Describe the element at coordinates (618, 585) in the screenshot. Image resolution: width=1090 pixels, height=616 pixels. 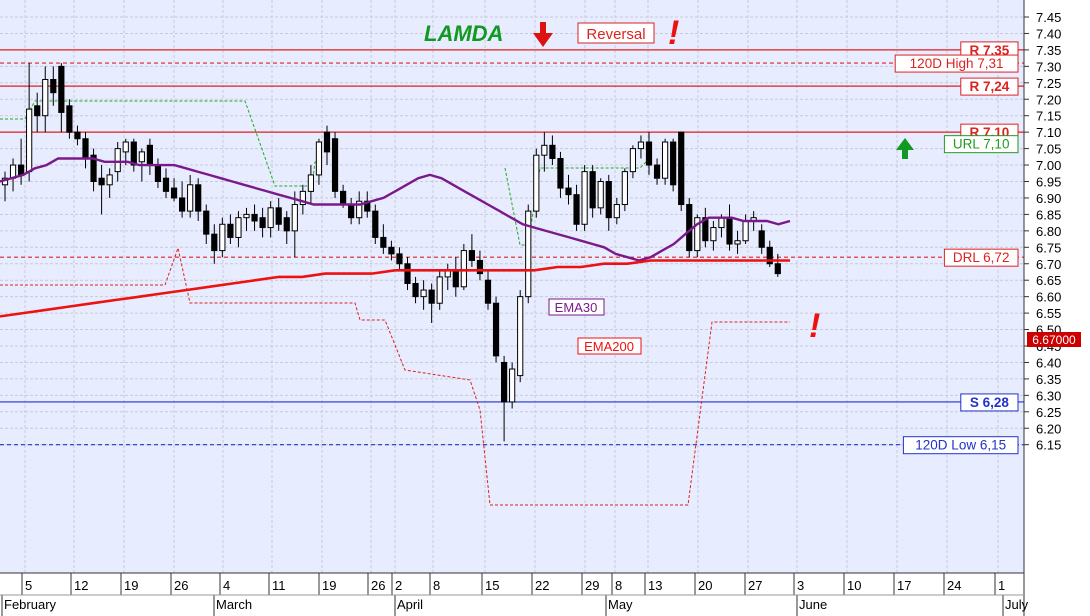
I see `x-tick-label: 8` at that location.